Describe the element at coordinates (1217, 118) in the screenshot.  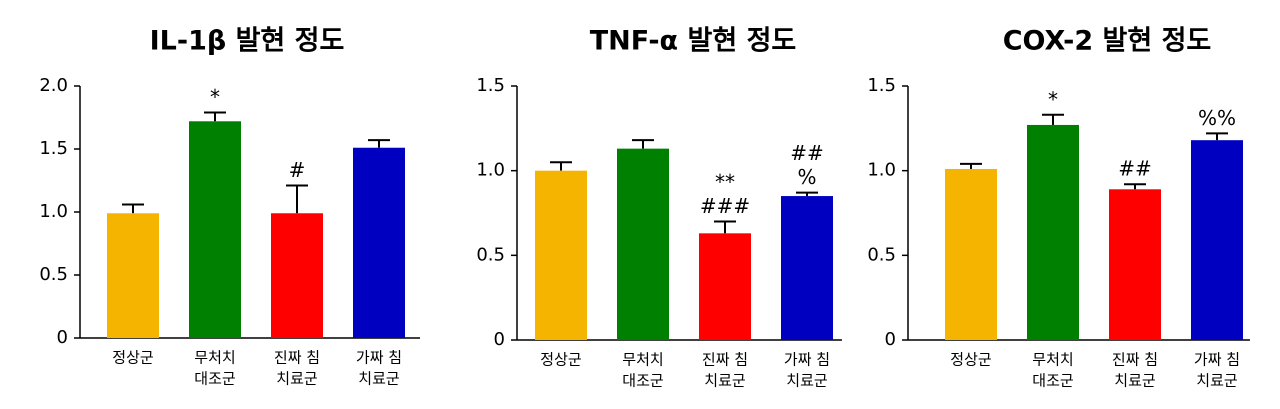
I see `annotation: %%` at that location.